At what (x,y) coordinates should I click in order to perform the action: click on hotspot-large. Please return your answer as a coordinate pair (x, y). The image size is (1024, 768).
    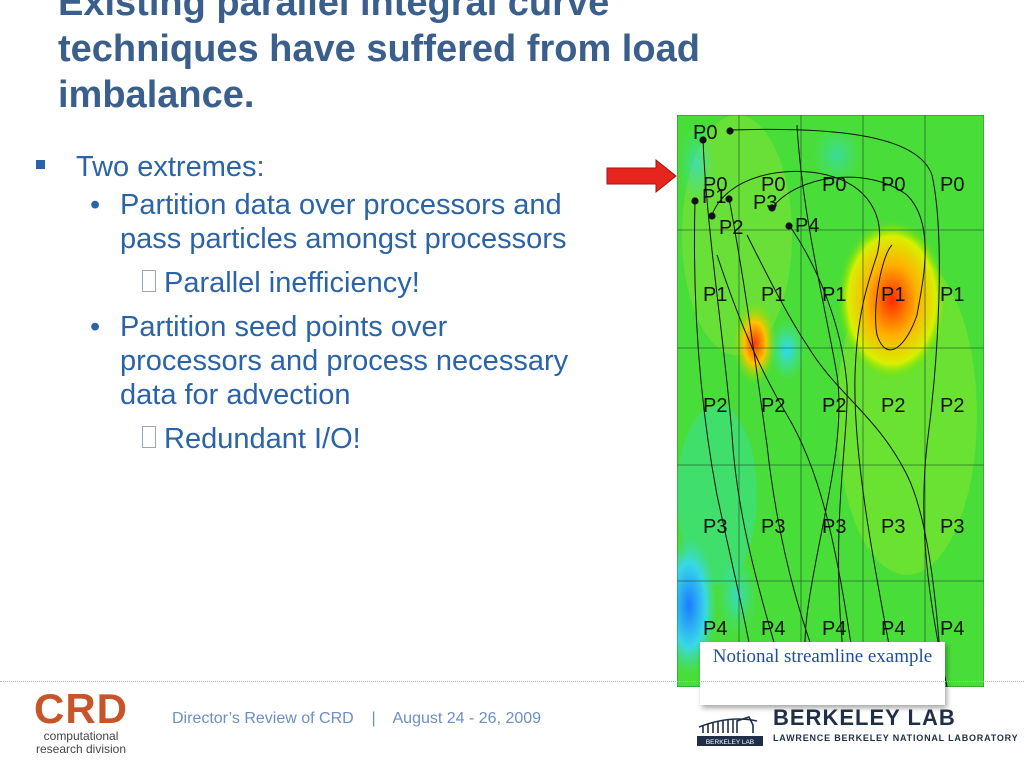
    Looking at the image, I should click on (892, 300).